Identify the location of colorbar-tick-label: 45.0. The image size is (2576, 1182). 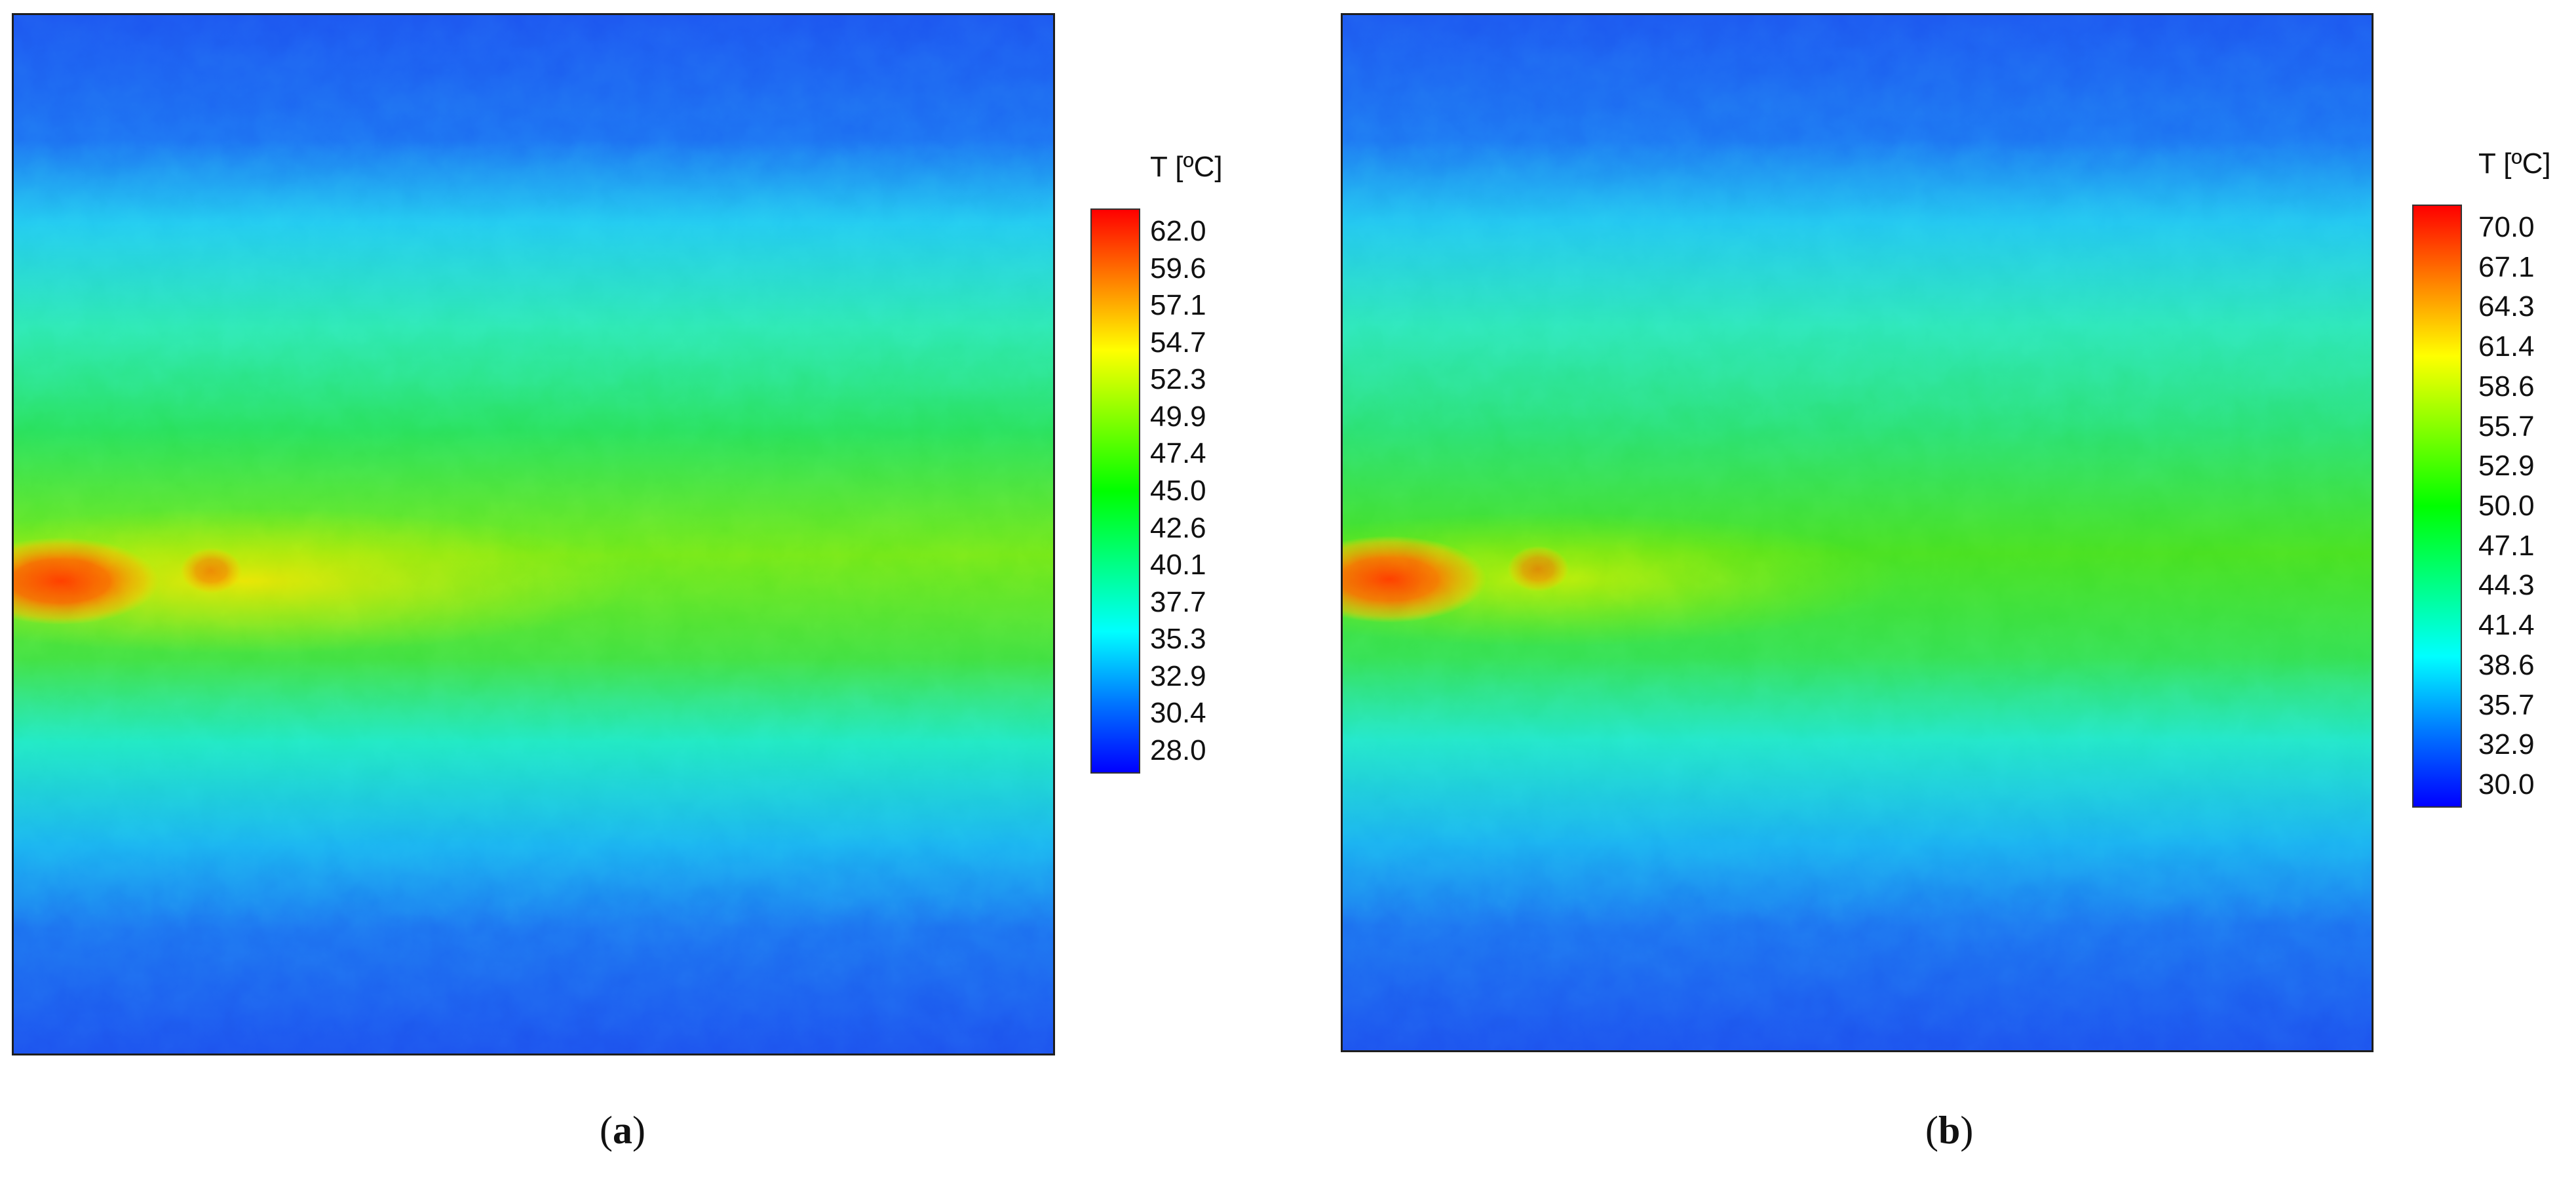
(1178, 491).